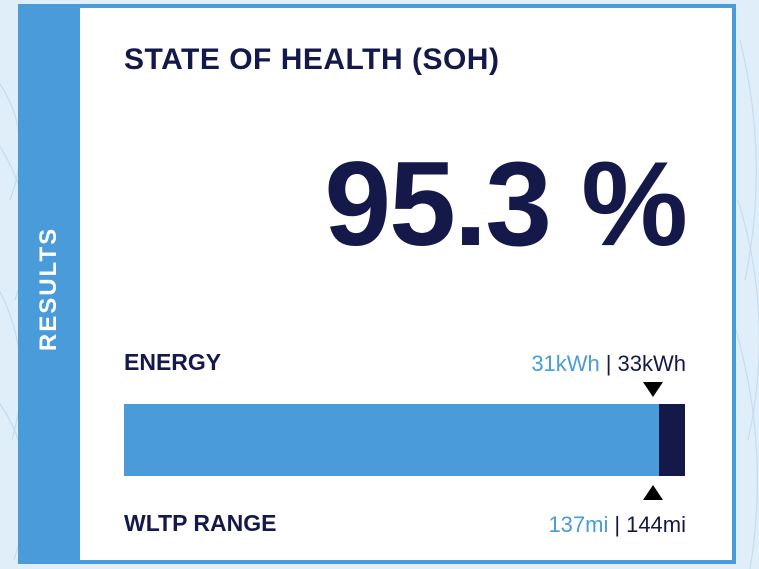 This screenshot has width=759, height=569. Describe the element at coordinates (578, 524) in the screenshot. I see `range-current-value: 137mi` at that location.